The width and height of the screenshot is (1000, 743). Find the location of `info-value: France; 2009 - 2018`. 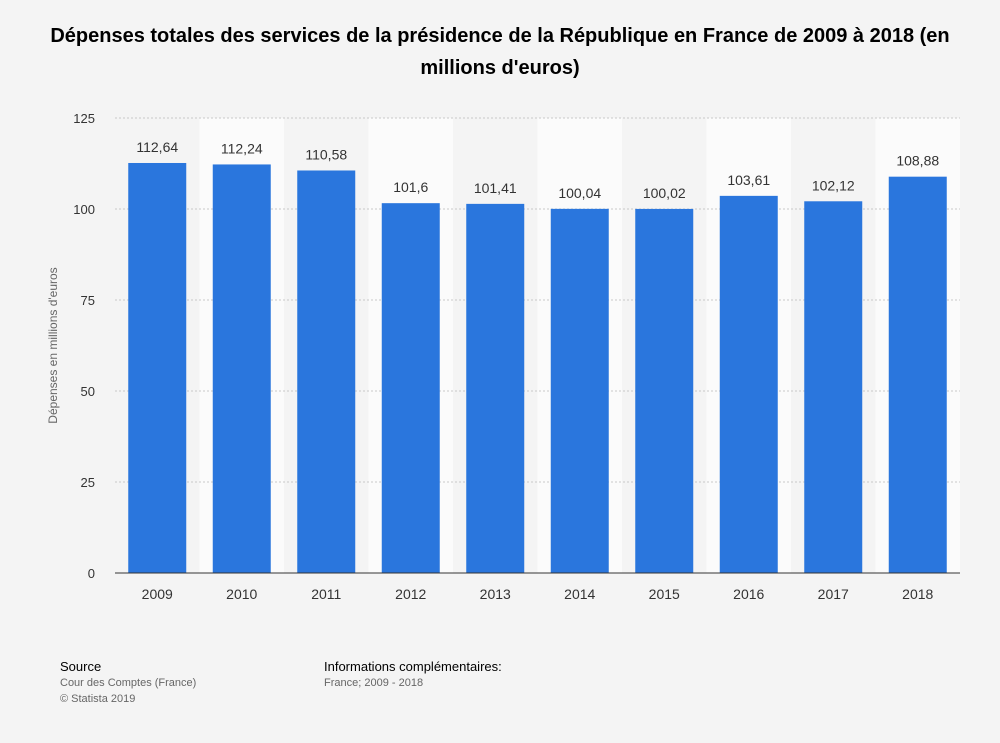

info-value: France; 2009 - 2018 is located at coordinates (374, 683).